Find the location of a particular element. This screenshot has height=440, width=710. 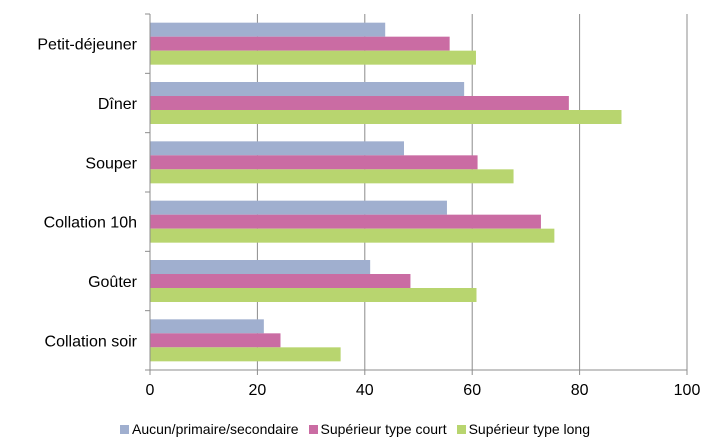

x-tick-label-0: 0 is located at coordinates (150, 390).